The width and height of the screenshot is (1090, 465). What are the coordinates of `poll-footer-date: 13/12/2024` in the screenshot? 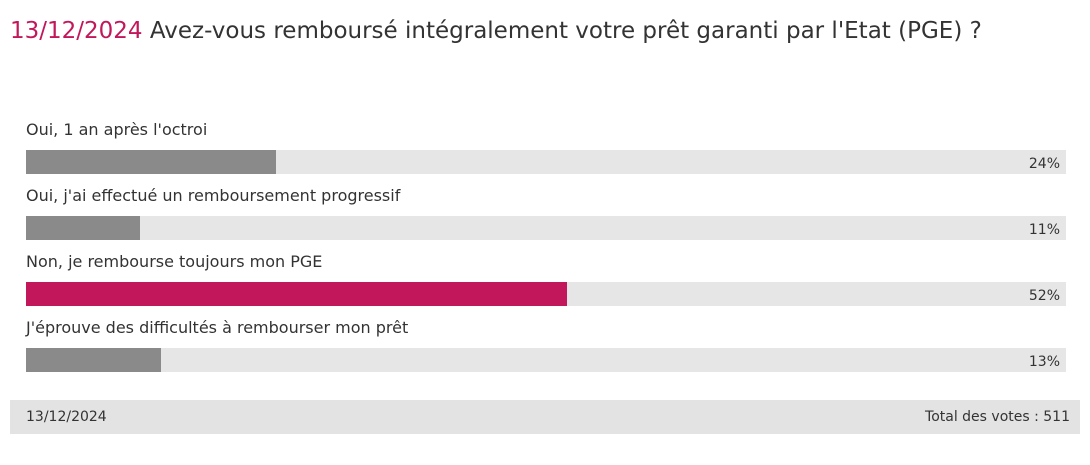 It's located at (66, 417).